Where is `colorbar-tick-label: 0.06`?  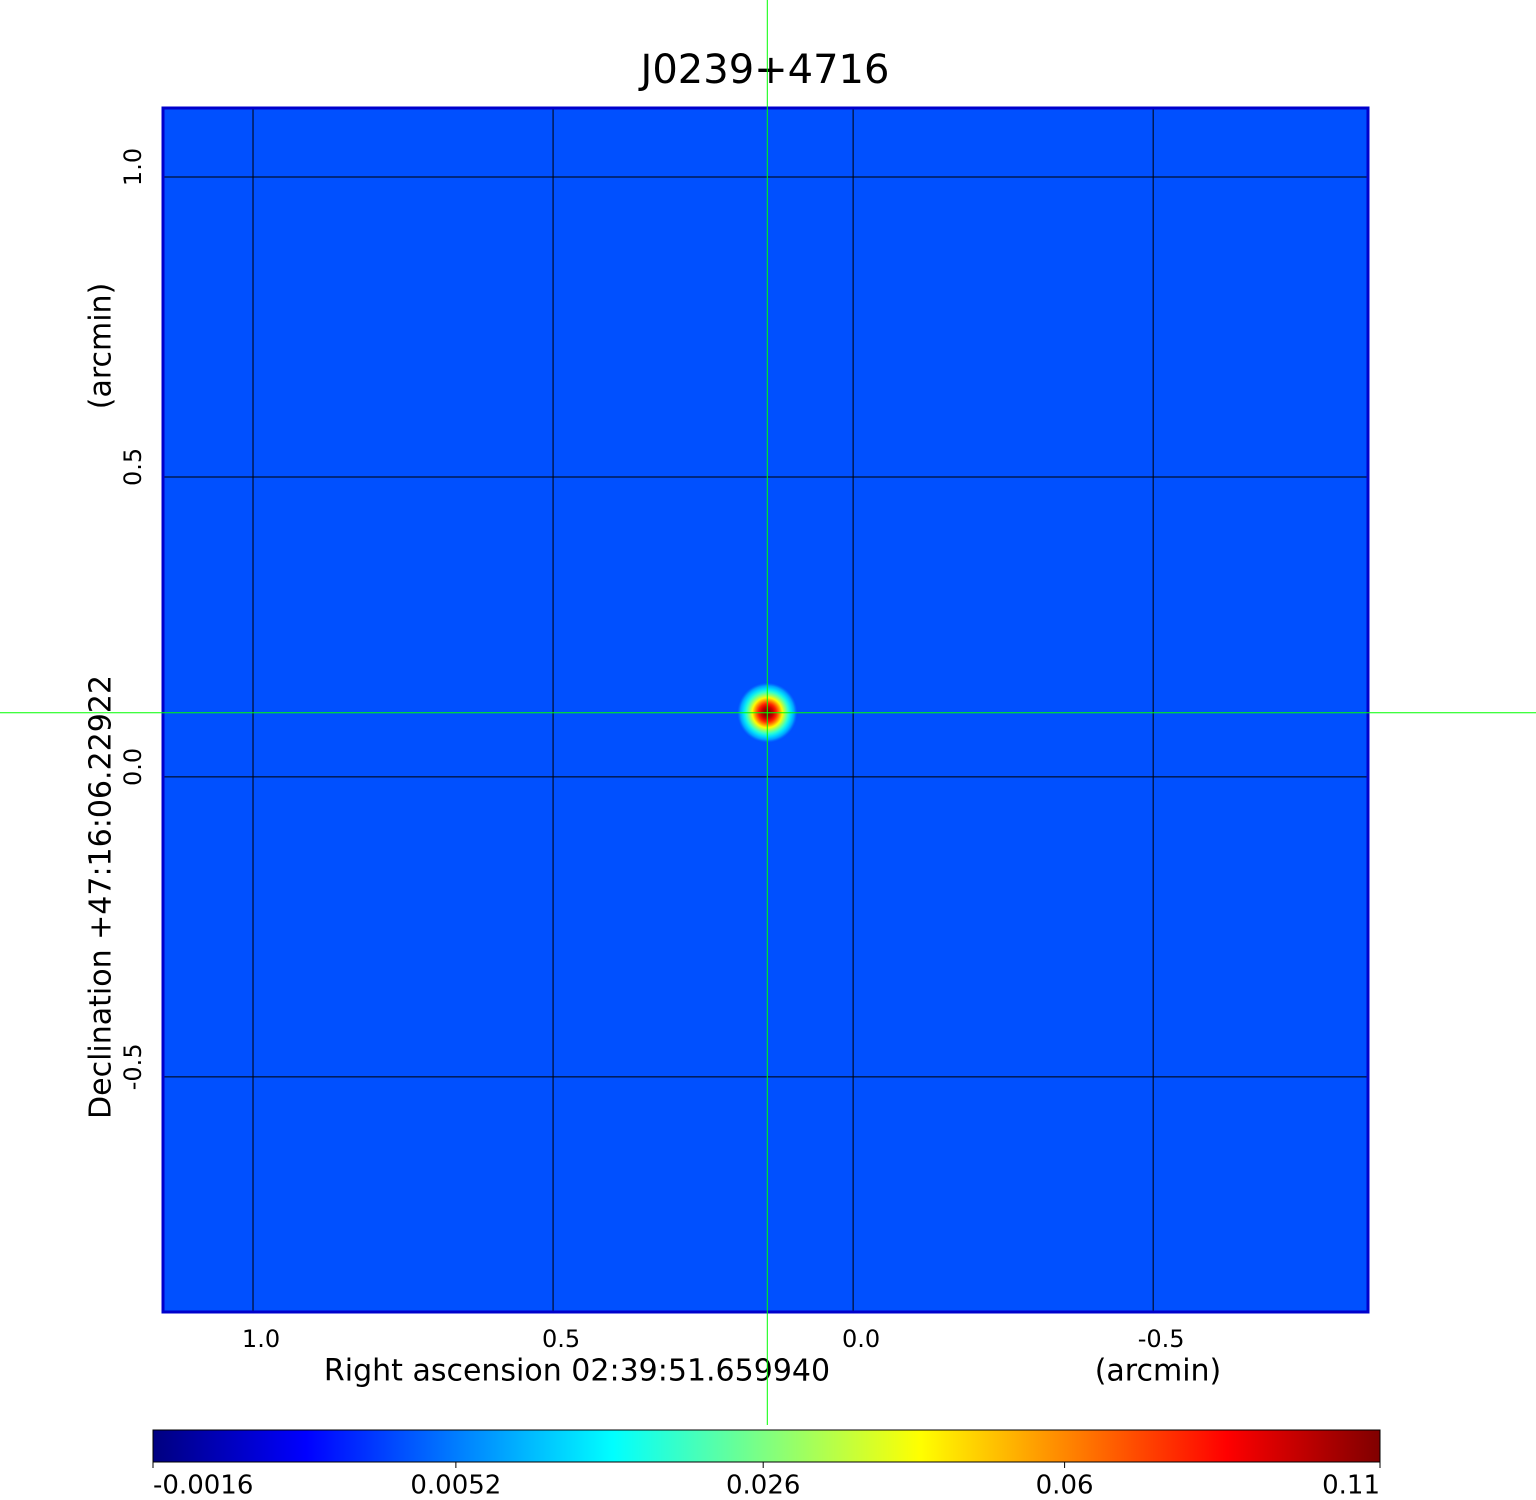 colorbar-tick-label: 0.06 is located at coordinates (1065, 1485).